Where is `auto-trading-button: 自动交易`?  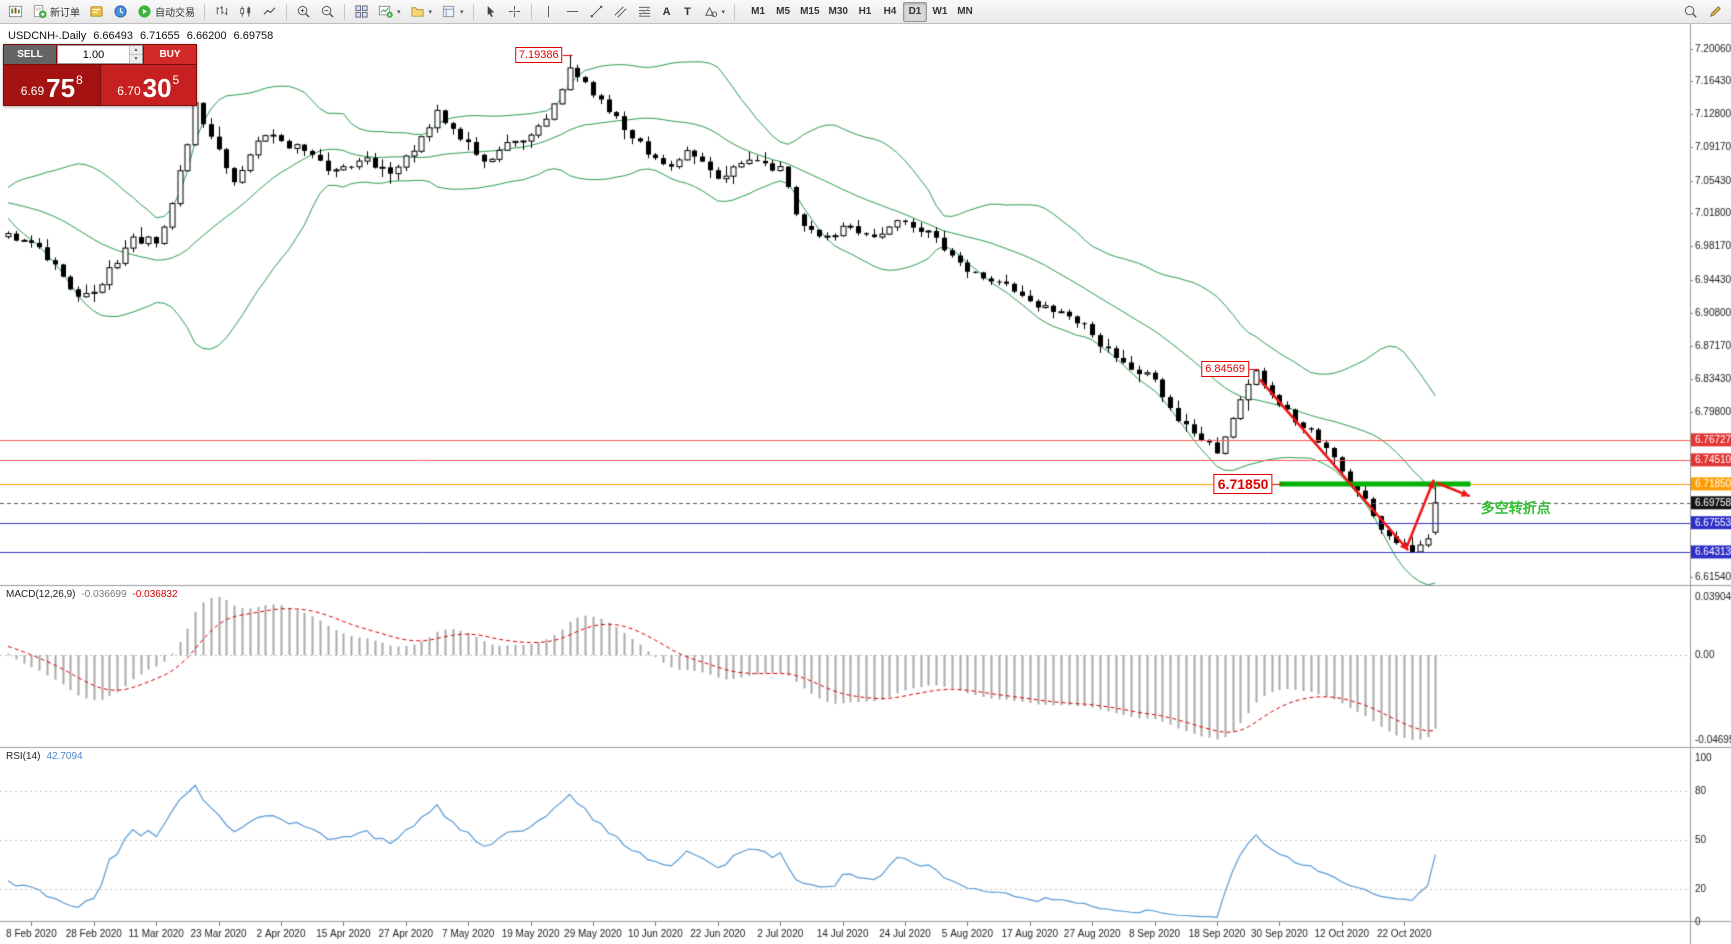 auto-trading-button: 自动交易 is located at coordinates (166, 12).